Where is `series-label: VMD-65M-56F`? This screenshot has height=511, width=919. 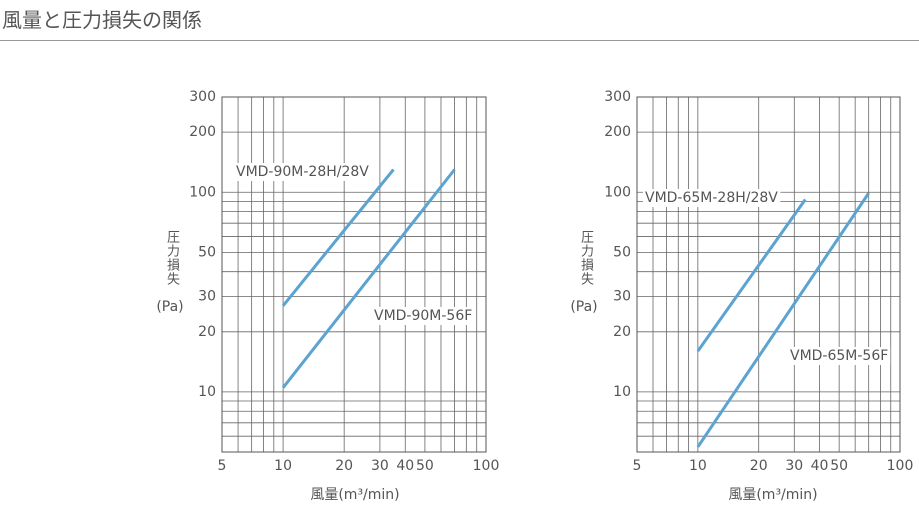
series-label: VMD-65M-56F is located at coordinates (839, 356).